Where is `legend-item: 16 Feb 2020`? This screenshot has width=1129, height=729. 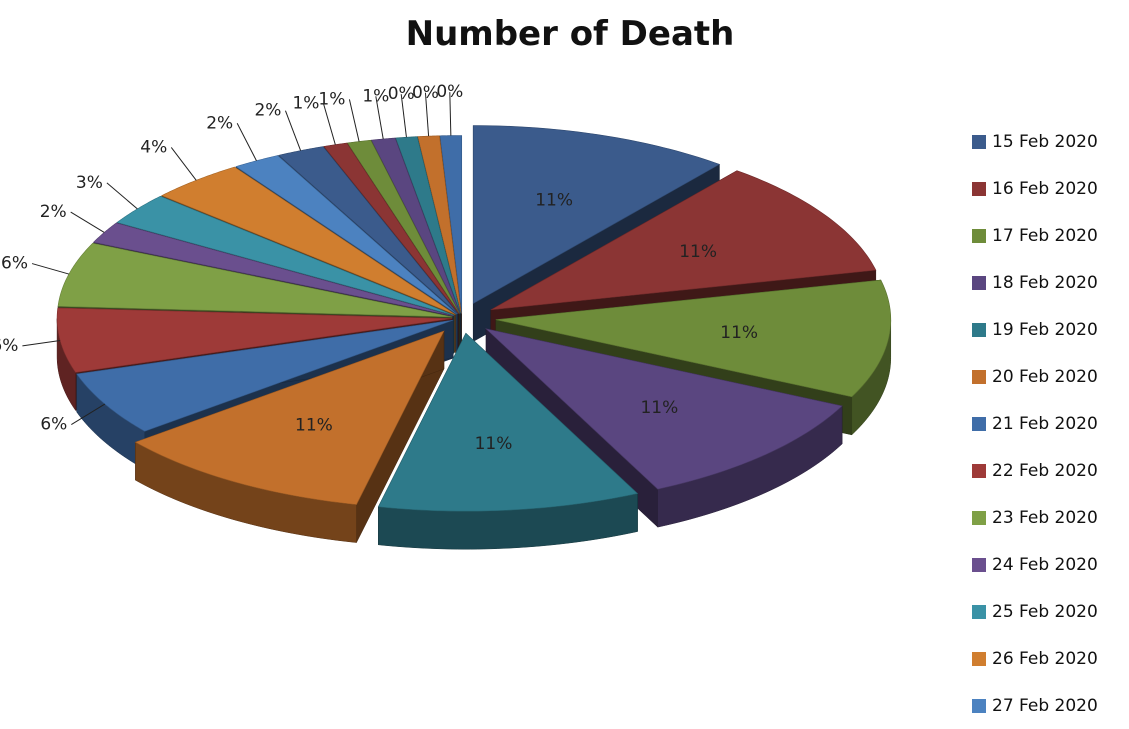 legend-item: 16 Feb 2020 is located at coordinates (1050, 188).